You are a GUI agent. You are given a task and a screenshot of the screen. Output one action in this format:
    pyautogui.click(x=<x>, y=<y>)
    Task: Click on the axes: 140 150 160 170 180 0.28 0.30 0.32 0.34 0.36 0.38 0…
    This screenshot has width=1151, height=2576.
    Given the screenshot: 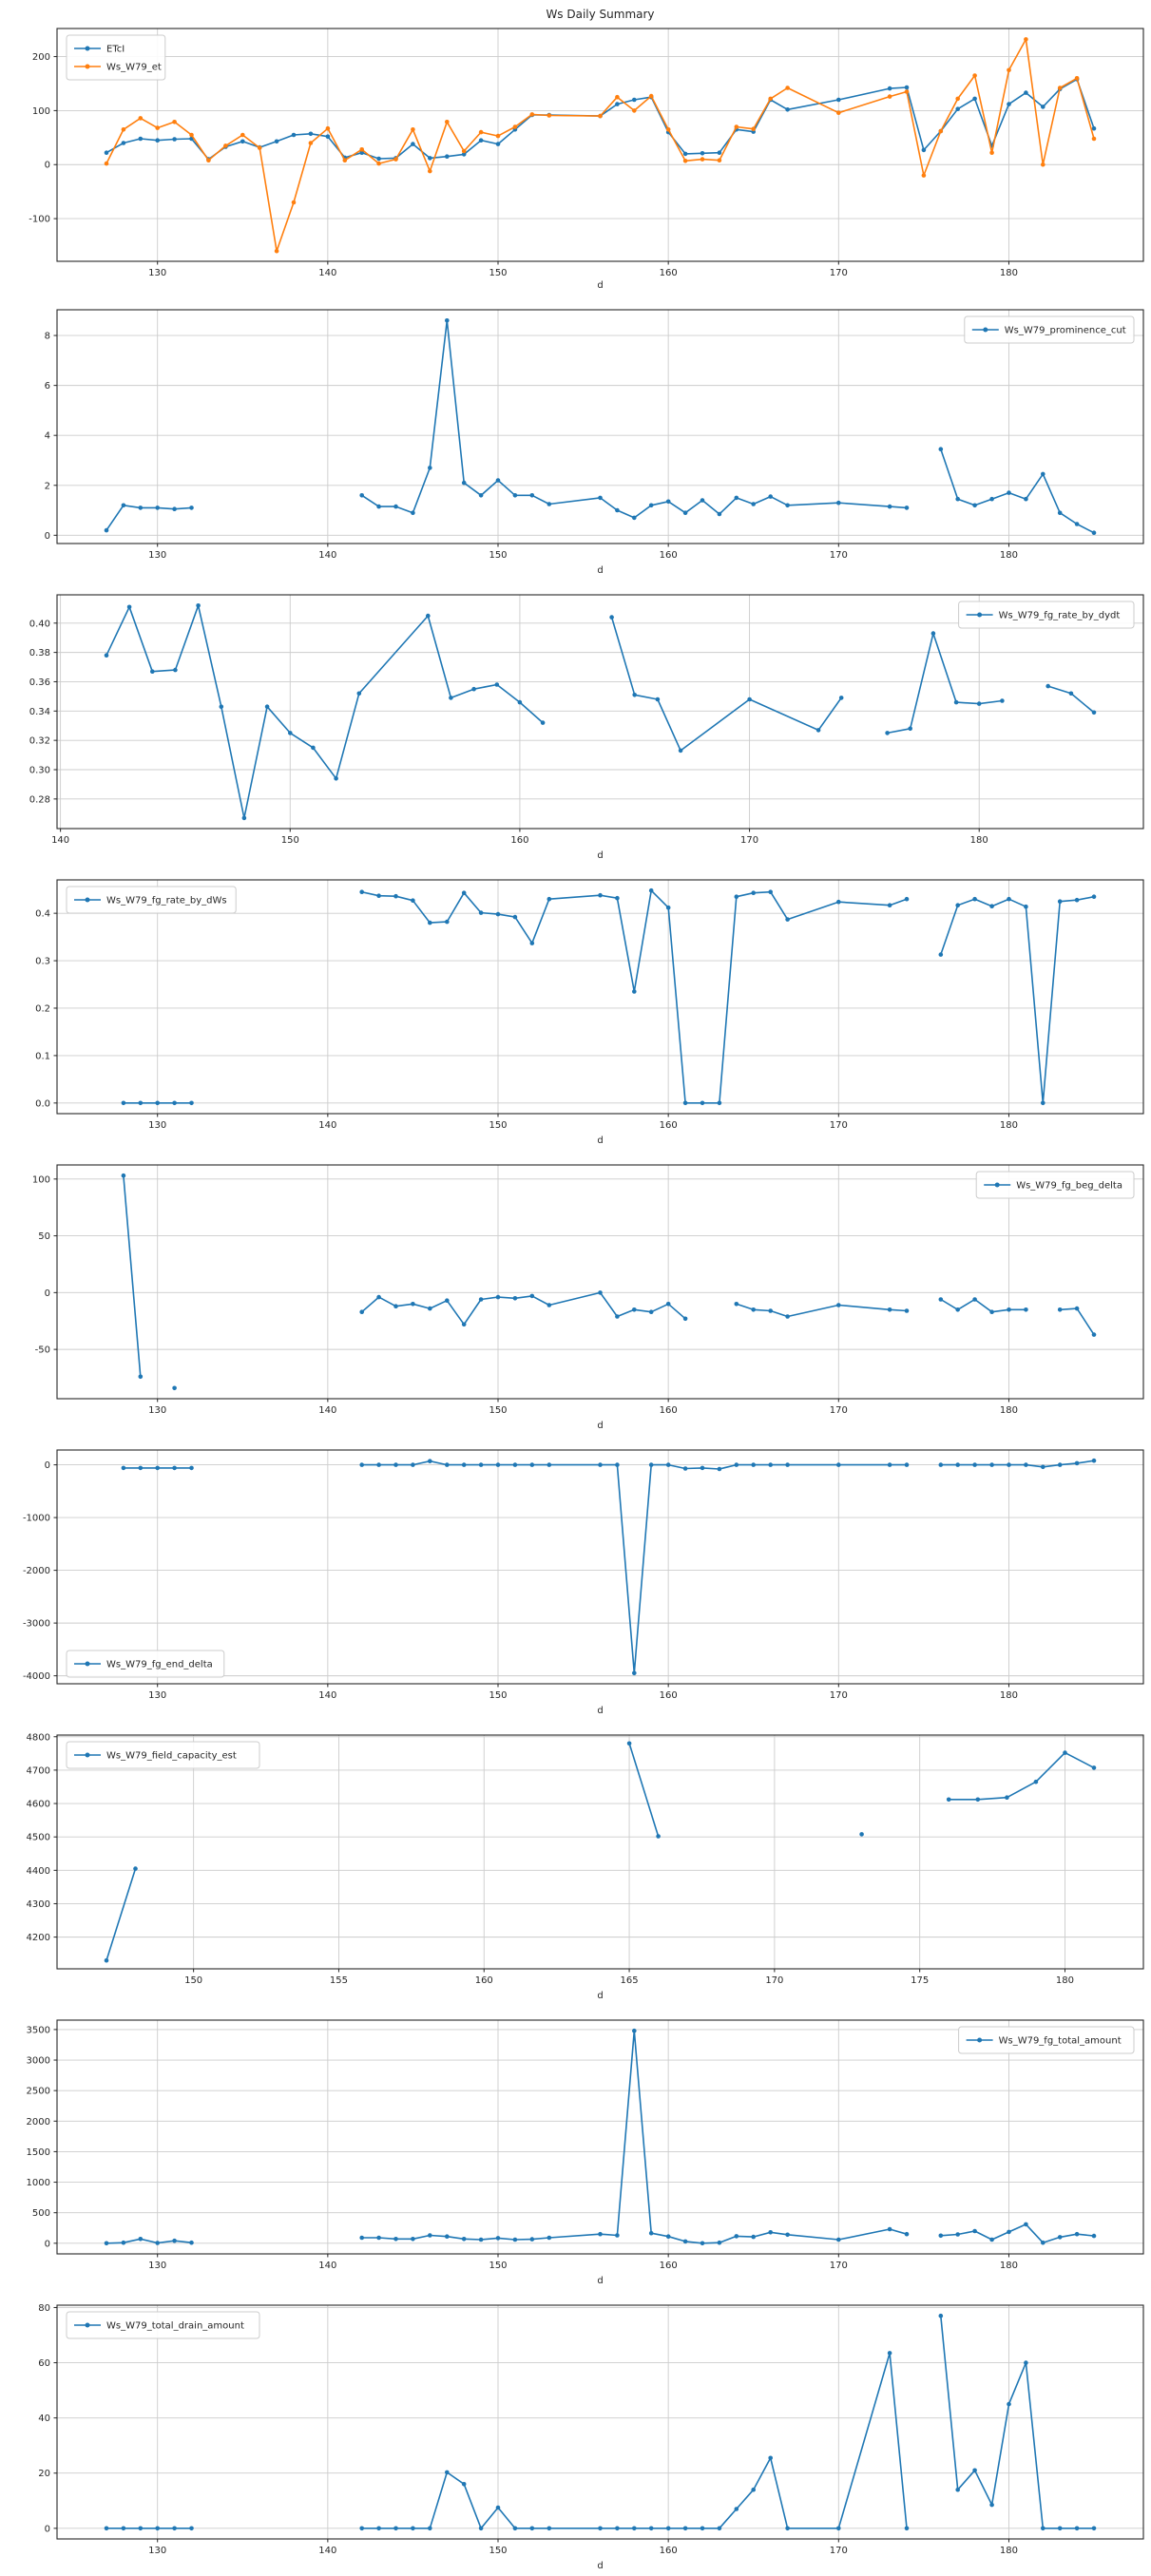 What is the action you would take?
    pyautogui.click(x=586, y=727)
    